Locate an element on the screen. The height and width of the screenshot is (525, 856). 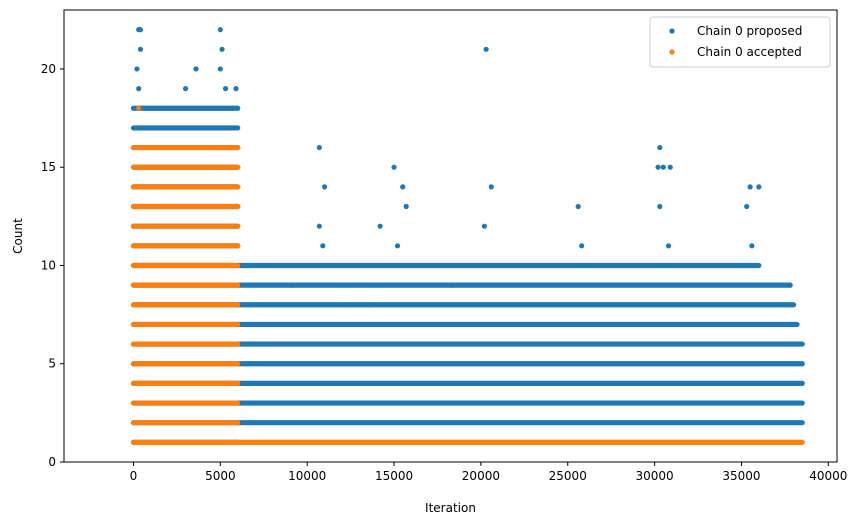
x-tick-label-1: 5000 is located at coordinates (220, 476).